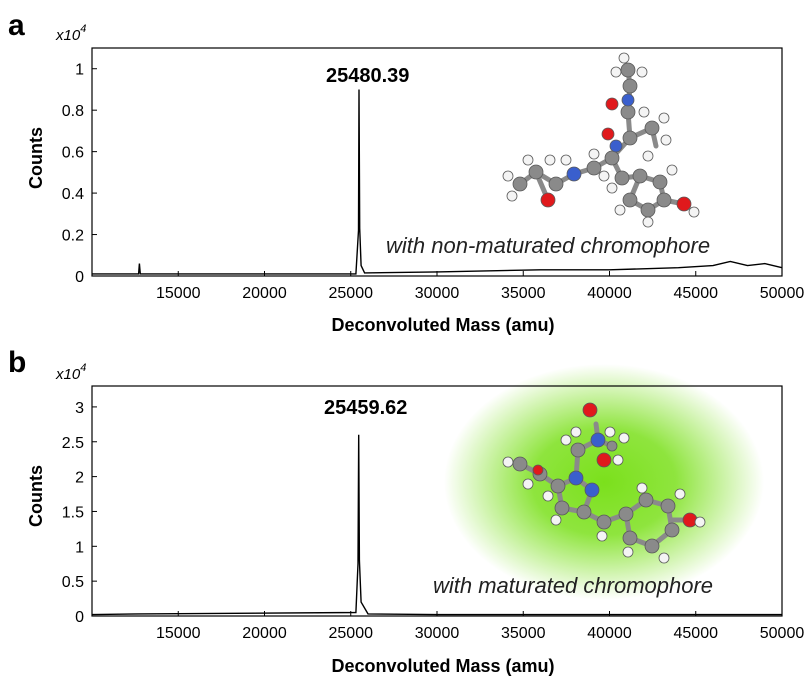 The image size is (806, 682). Describe the element at coordinates (601, 140) in the screenshot. I see `molecule-illustration-a` at that location.